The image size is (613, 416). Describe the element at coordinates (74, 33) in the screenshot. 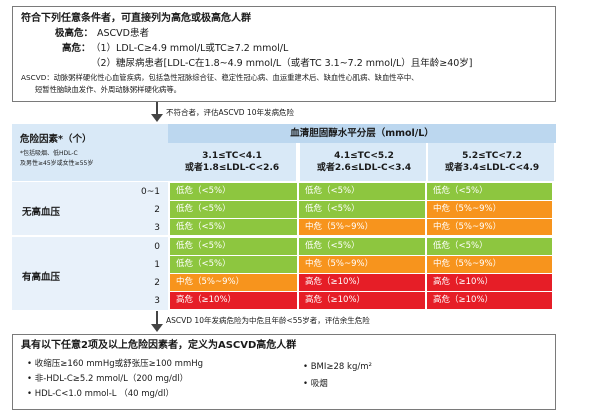

I see `very-high-risk-label: 极高危：` at that location.